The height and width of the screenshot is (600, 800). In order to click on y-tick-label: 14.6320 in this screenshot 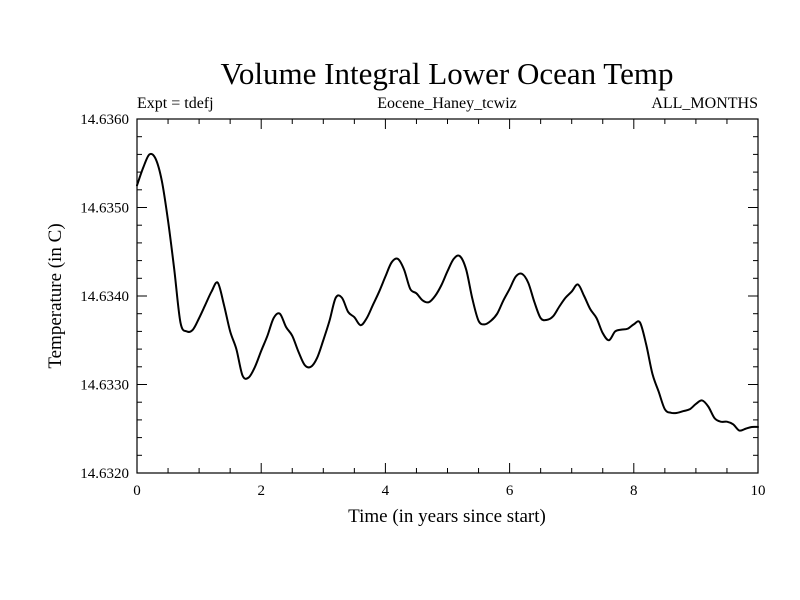, I will do `click(104, 474)`.